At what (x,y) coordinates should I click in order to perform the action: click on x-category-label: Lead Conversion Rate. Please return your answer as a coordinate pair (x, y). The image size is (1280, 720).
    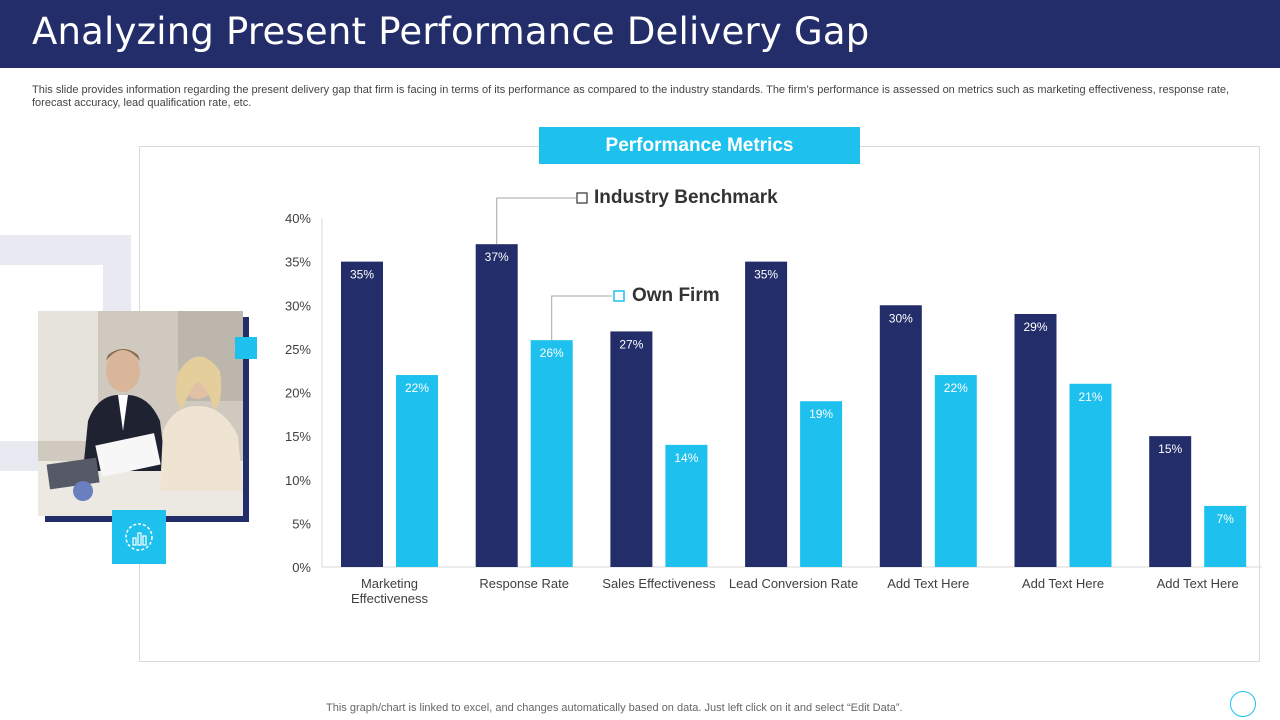
    Looking at the image, I should click on (793, 583).